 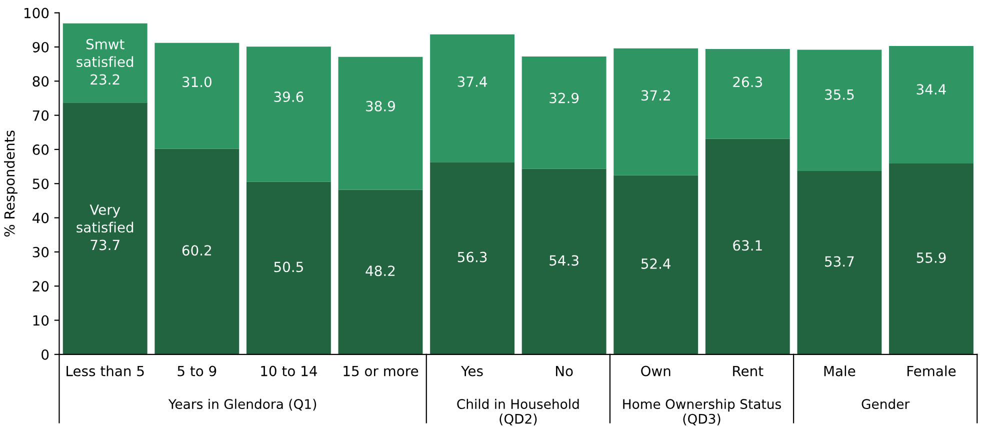 I want to click on y-axis-title: % Respondents, so click(x=11, y=183).